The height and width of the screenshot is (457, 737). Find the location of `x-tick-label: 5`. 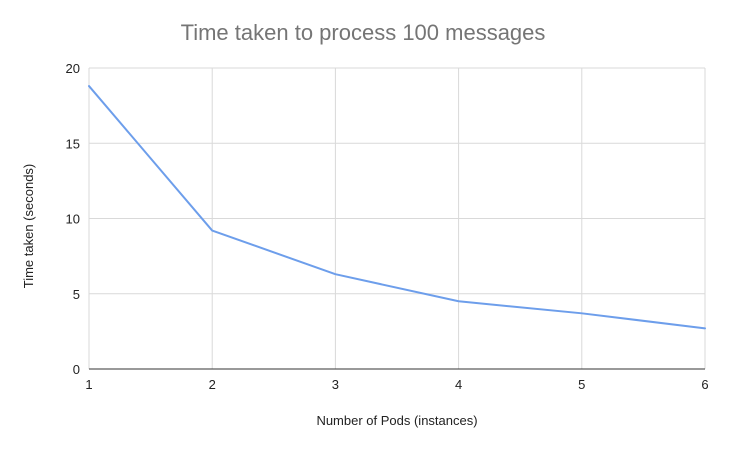

x-tick-label: 5 is located at coordinates (581, 384).